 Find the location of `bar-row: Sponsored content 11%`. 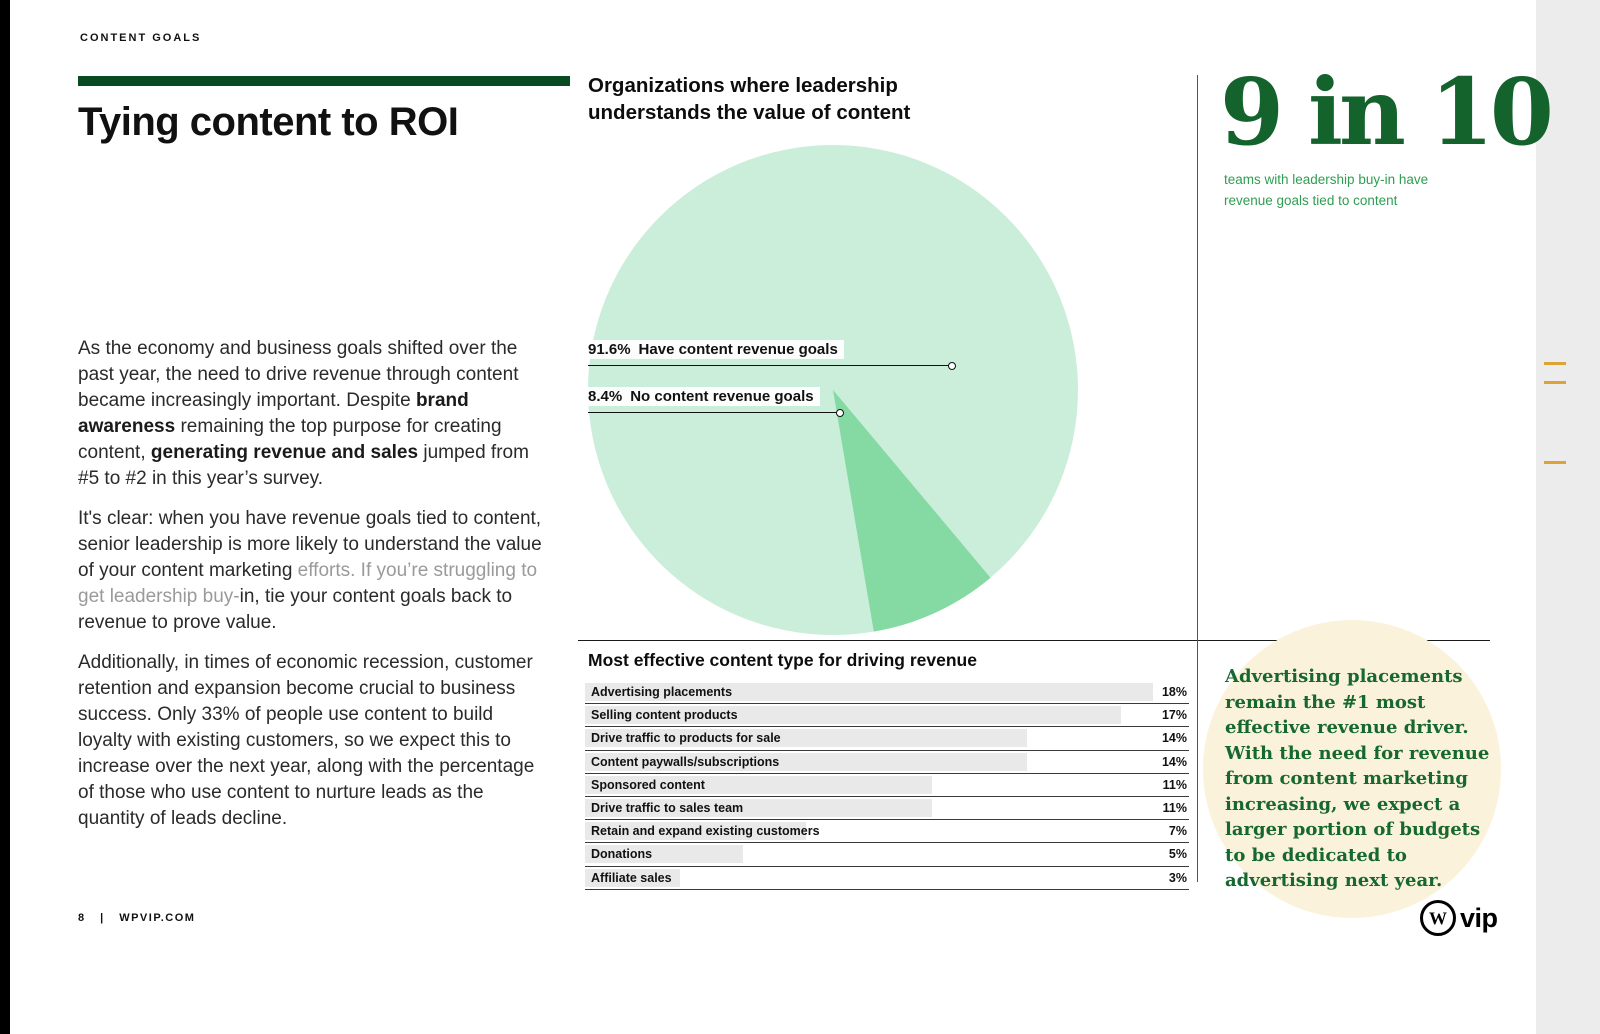

bar-row: Sponsored content 11% is located at coordinates (887, 785).